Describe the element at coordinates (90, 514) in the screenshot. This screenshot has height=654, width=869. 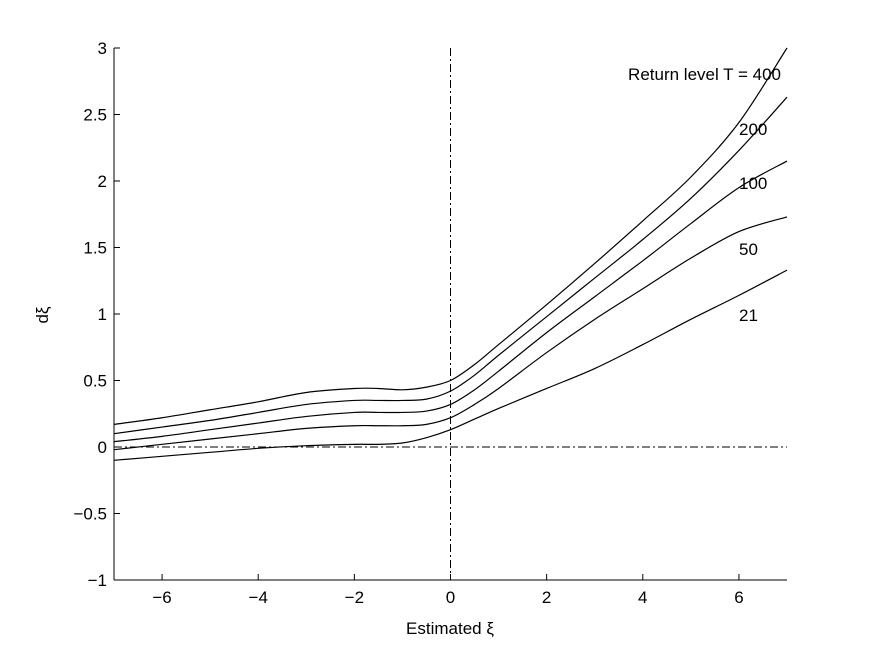
I see `y-tick-label: −0.5` at that location.